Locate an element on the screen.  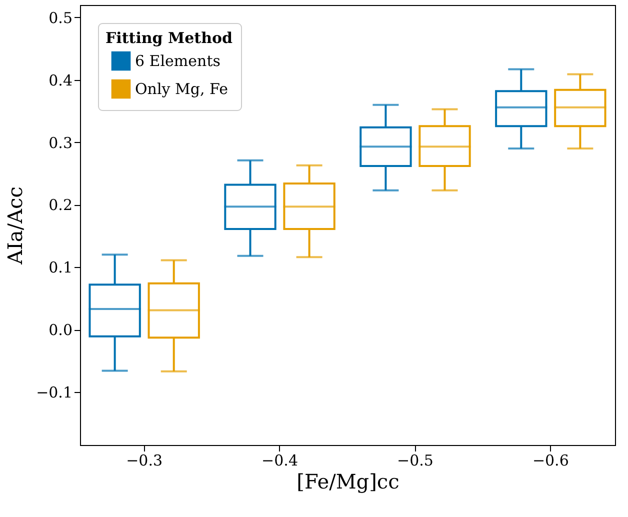
legend-label: 6 Elements is located at coordinates (177, 61).